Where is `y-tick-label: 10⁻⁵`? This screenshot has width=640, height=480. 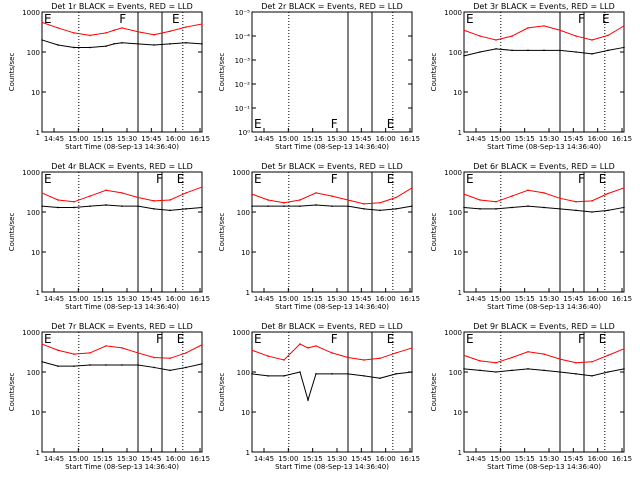 y-tick-label: 10⁻⁵ is located at coordinates (243, 13).